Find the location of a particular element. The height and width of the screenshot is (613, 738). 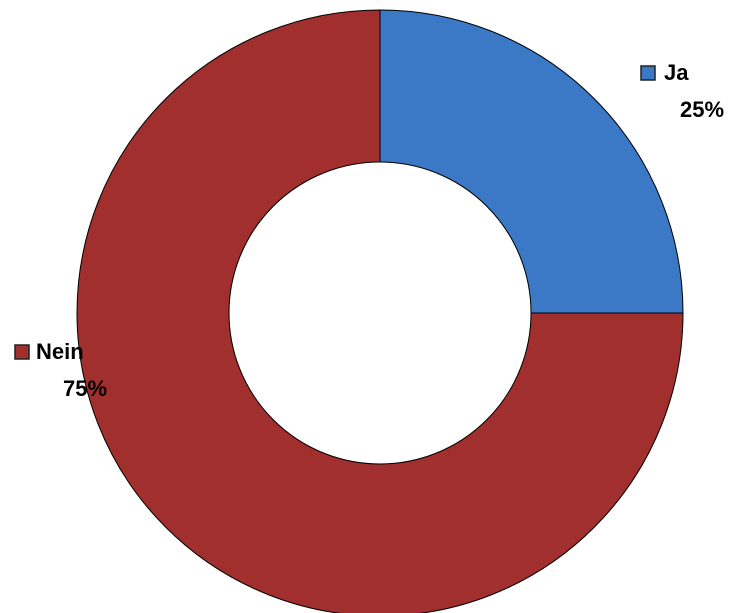

value-label: 75% is located at coordinates (85, 388).